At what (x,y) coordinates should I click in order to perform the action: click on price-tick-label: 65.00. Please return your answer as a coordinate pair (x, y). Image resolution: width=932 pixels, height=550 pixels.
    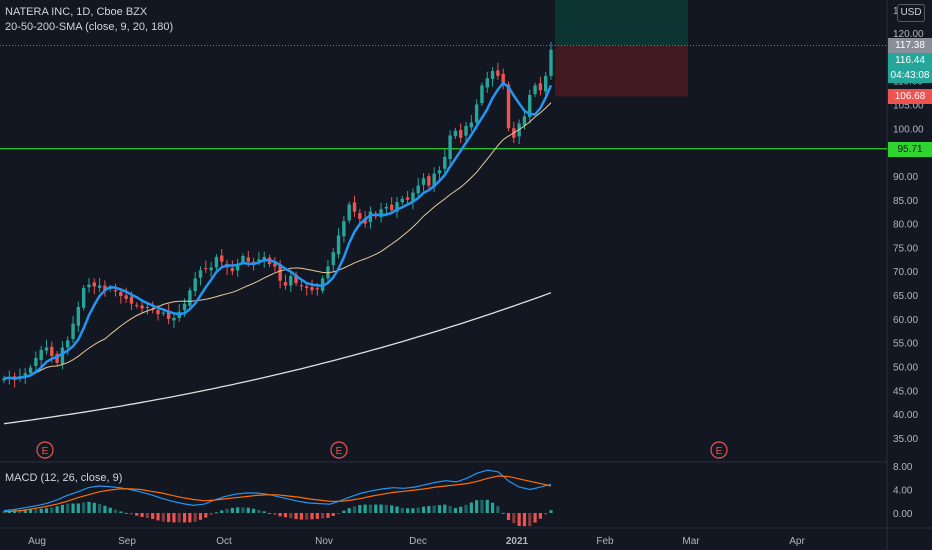
    Looking at the image, I should click on (905, 296).